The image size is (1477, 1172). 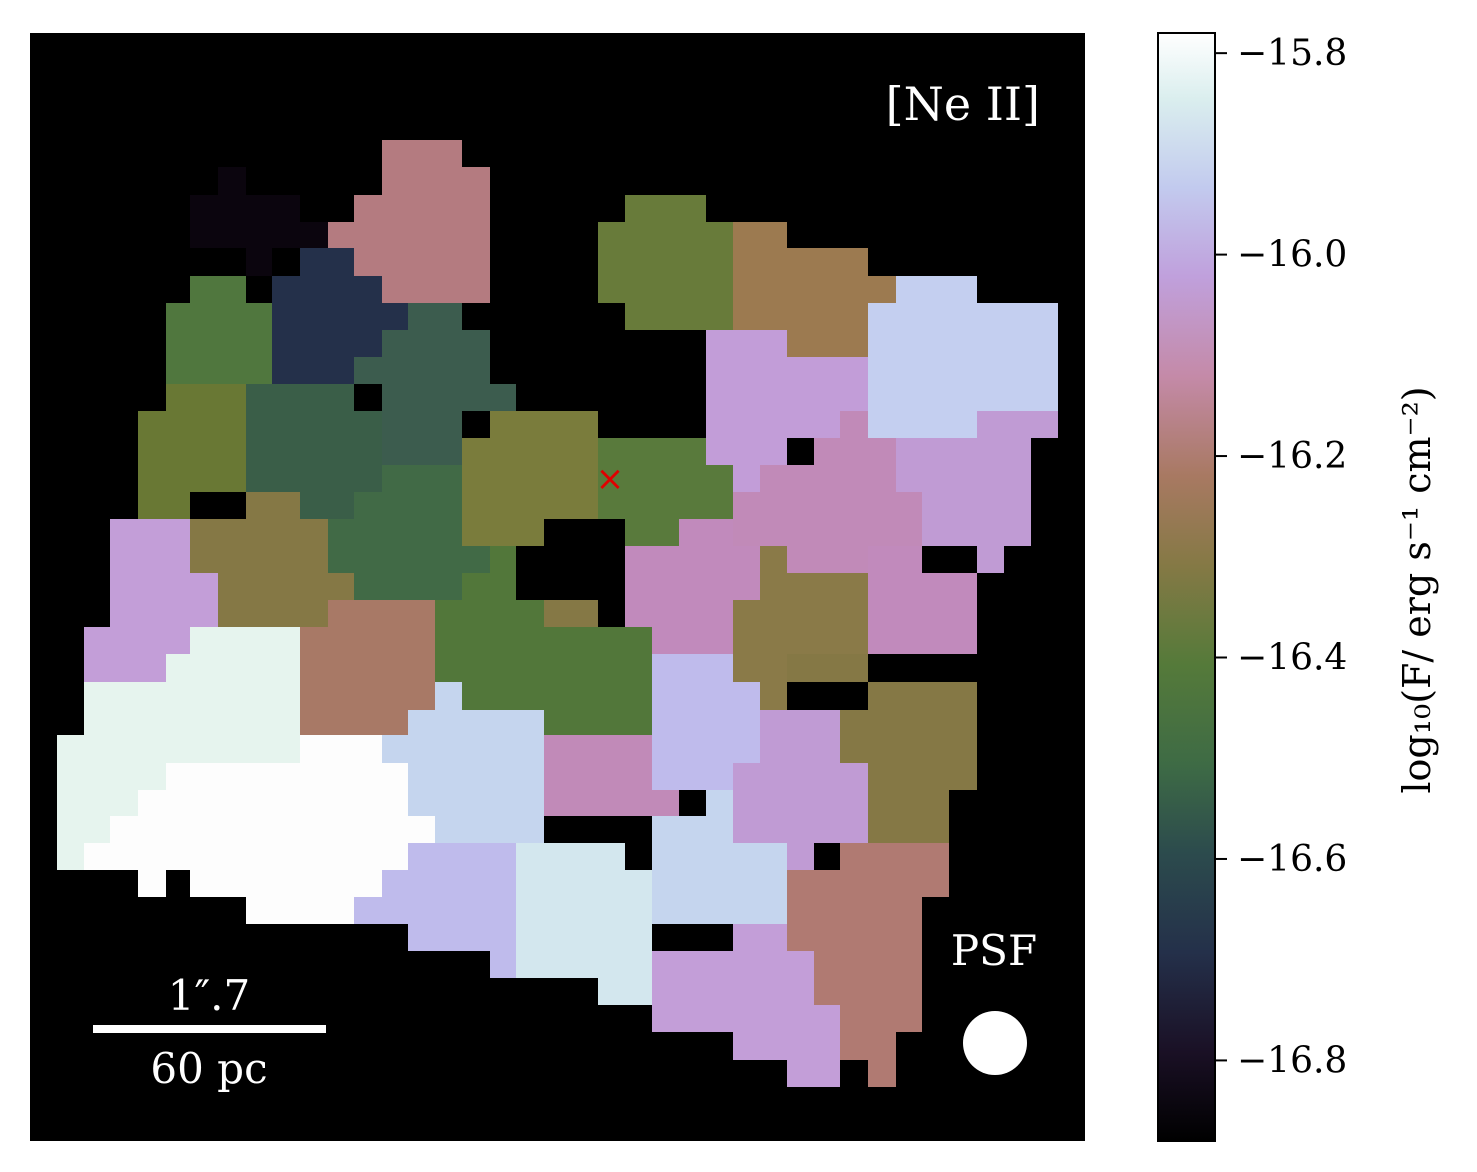 I want to click on colorbar-tick-label: −16.0, so click(x=1292, y=255).